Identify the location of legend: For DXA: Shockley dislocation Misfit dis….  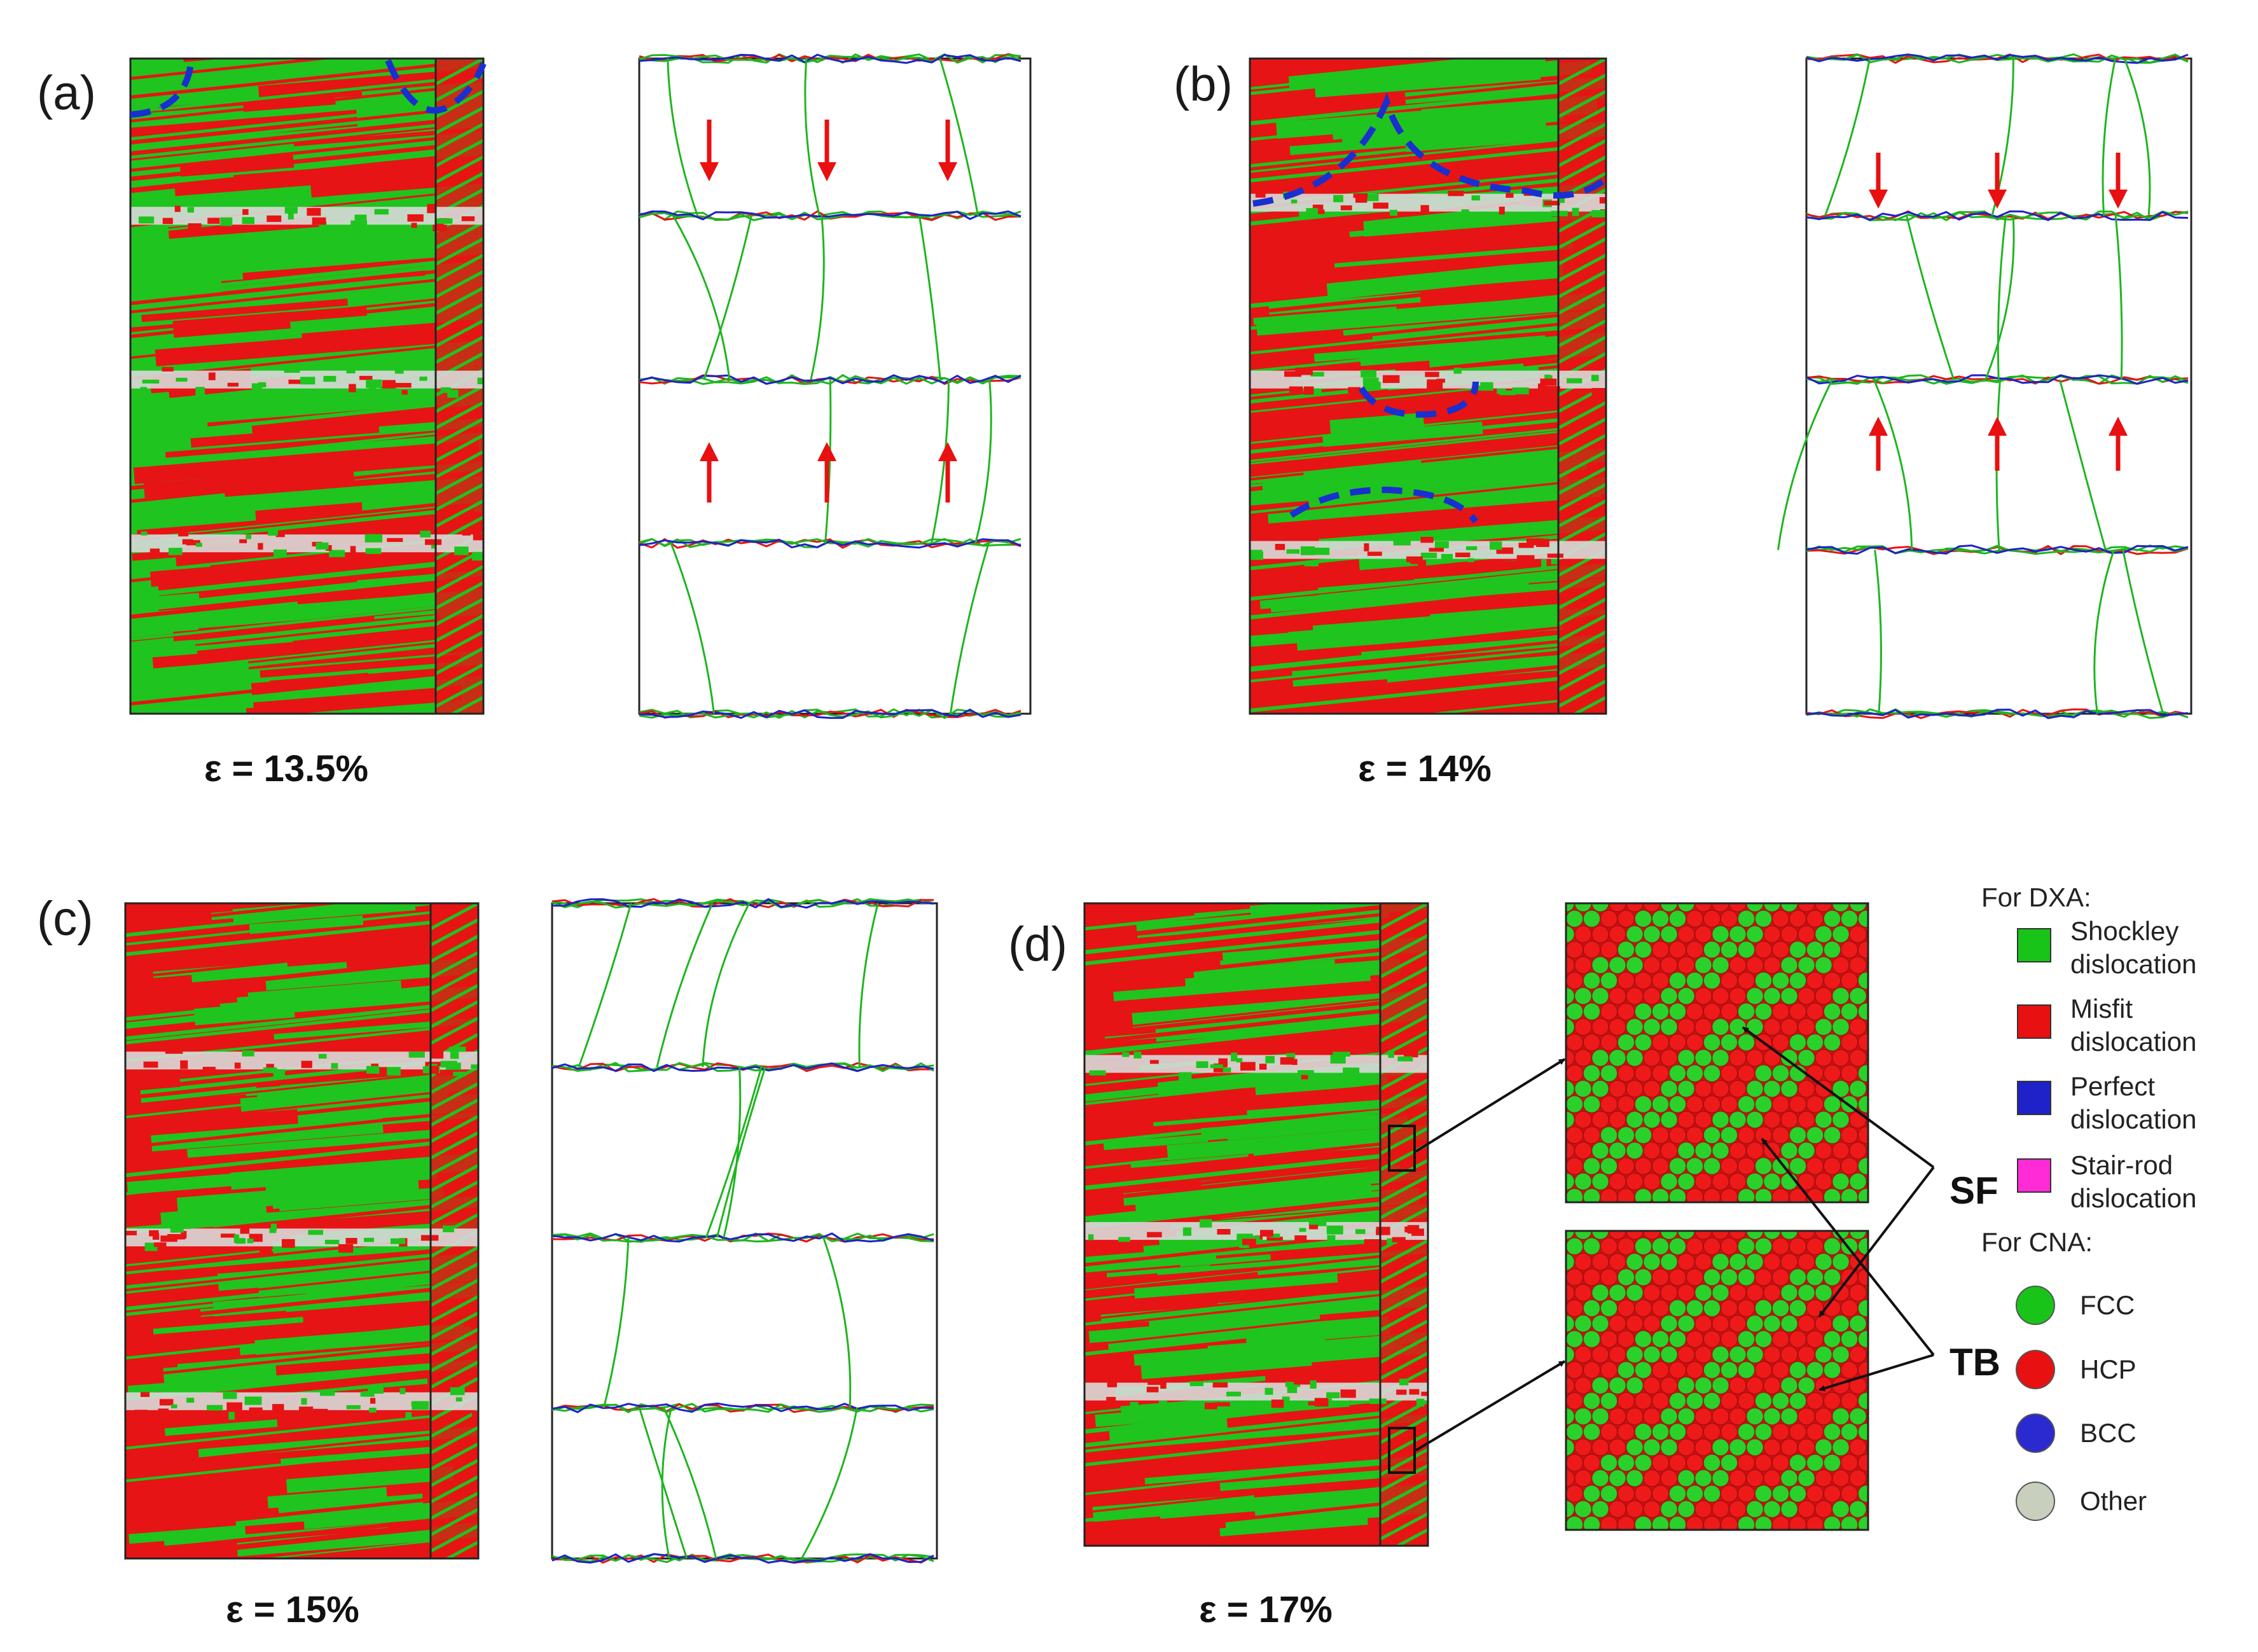
(2088, 1201).